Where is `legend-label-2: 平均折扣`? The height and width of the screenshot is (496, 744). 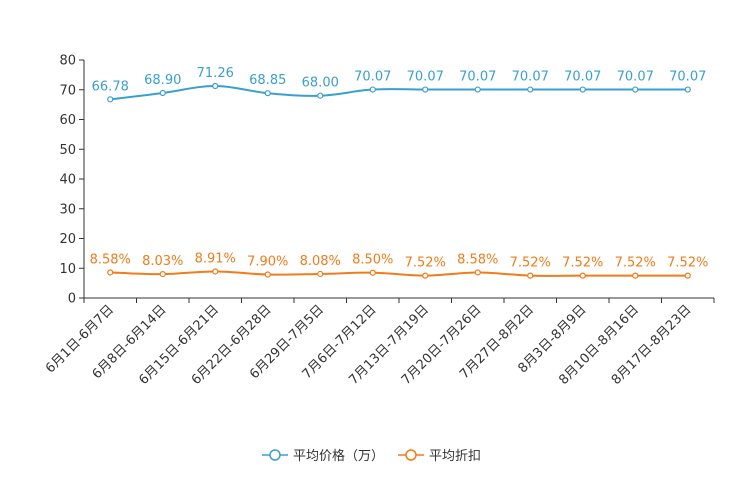 legend-label-2: 平均折扣 is located at coordinates (455, 456).